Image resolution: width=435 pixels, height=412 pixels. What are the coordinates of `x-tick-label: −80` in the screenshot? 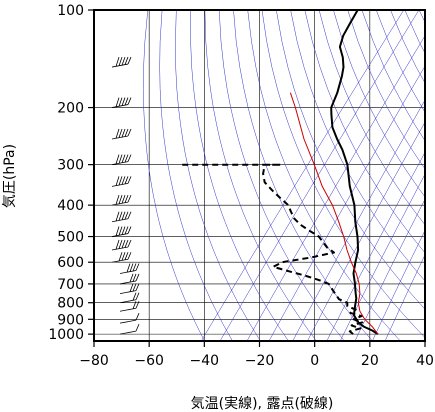 It's located at (94, 361).